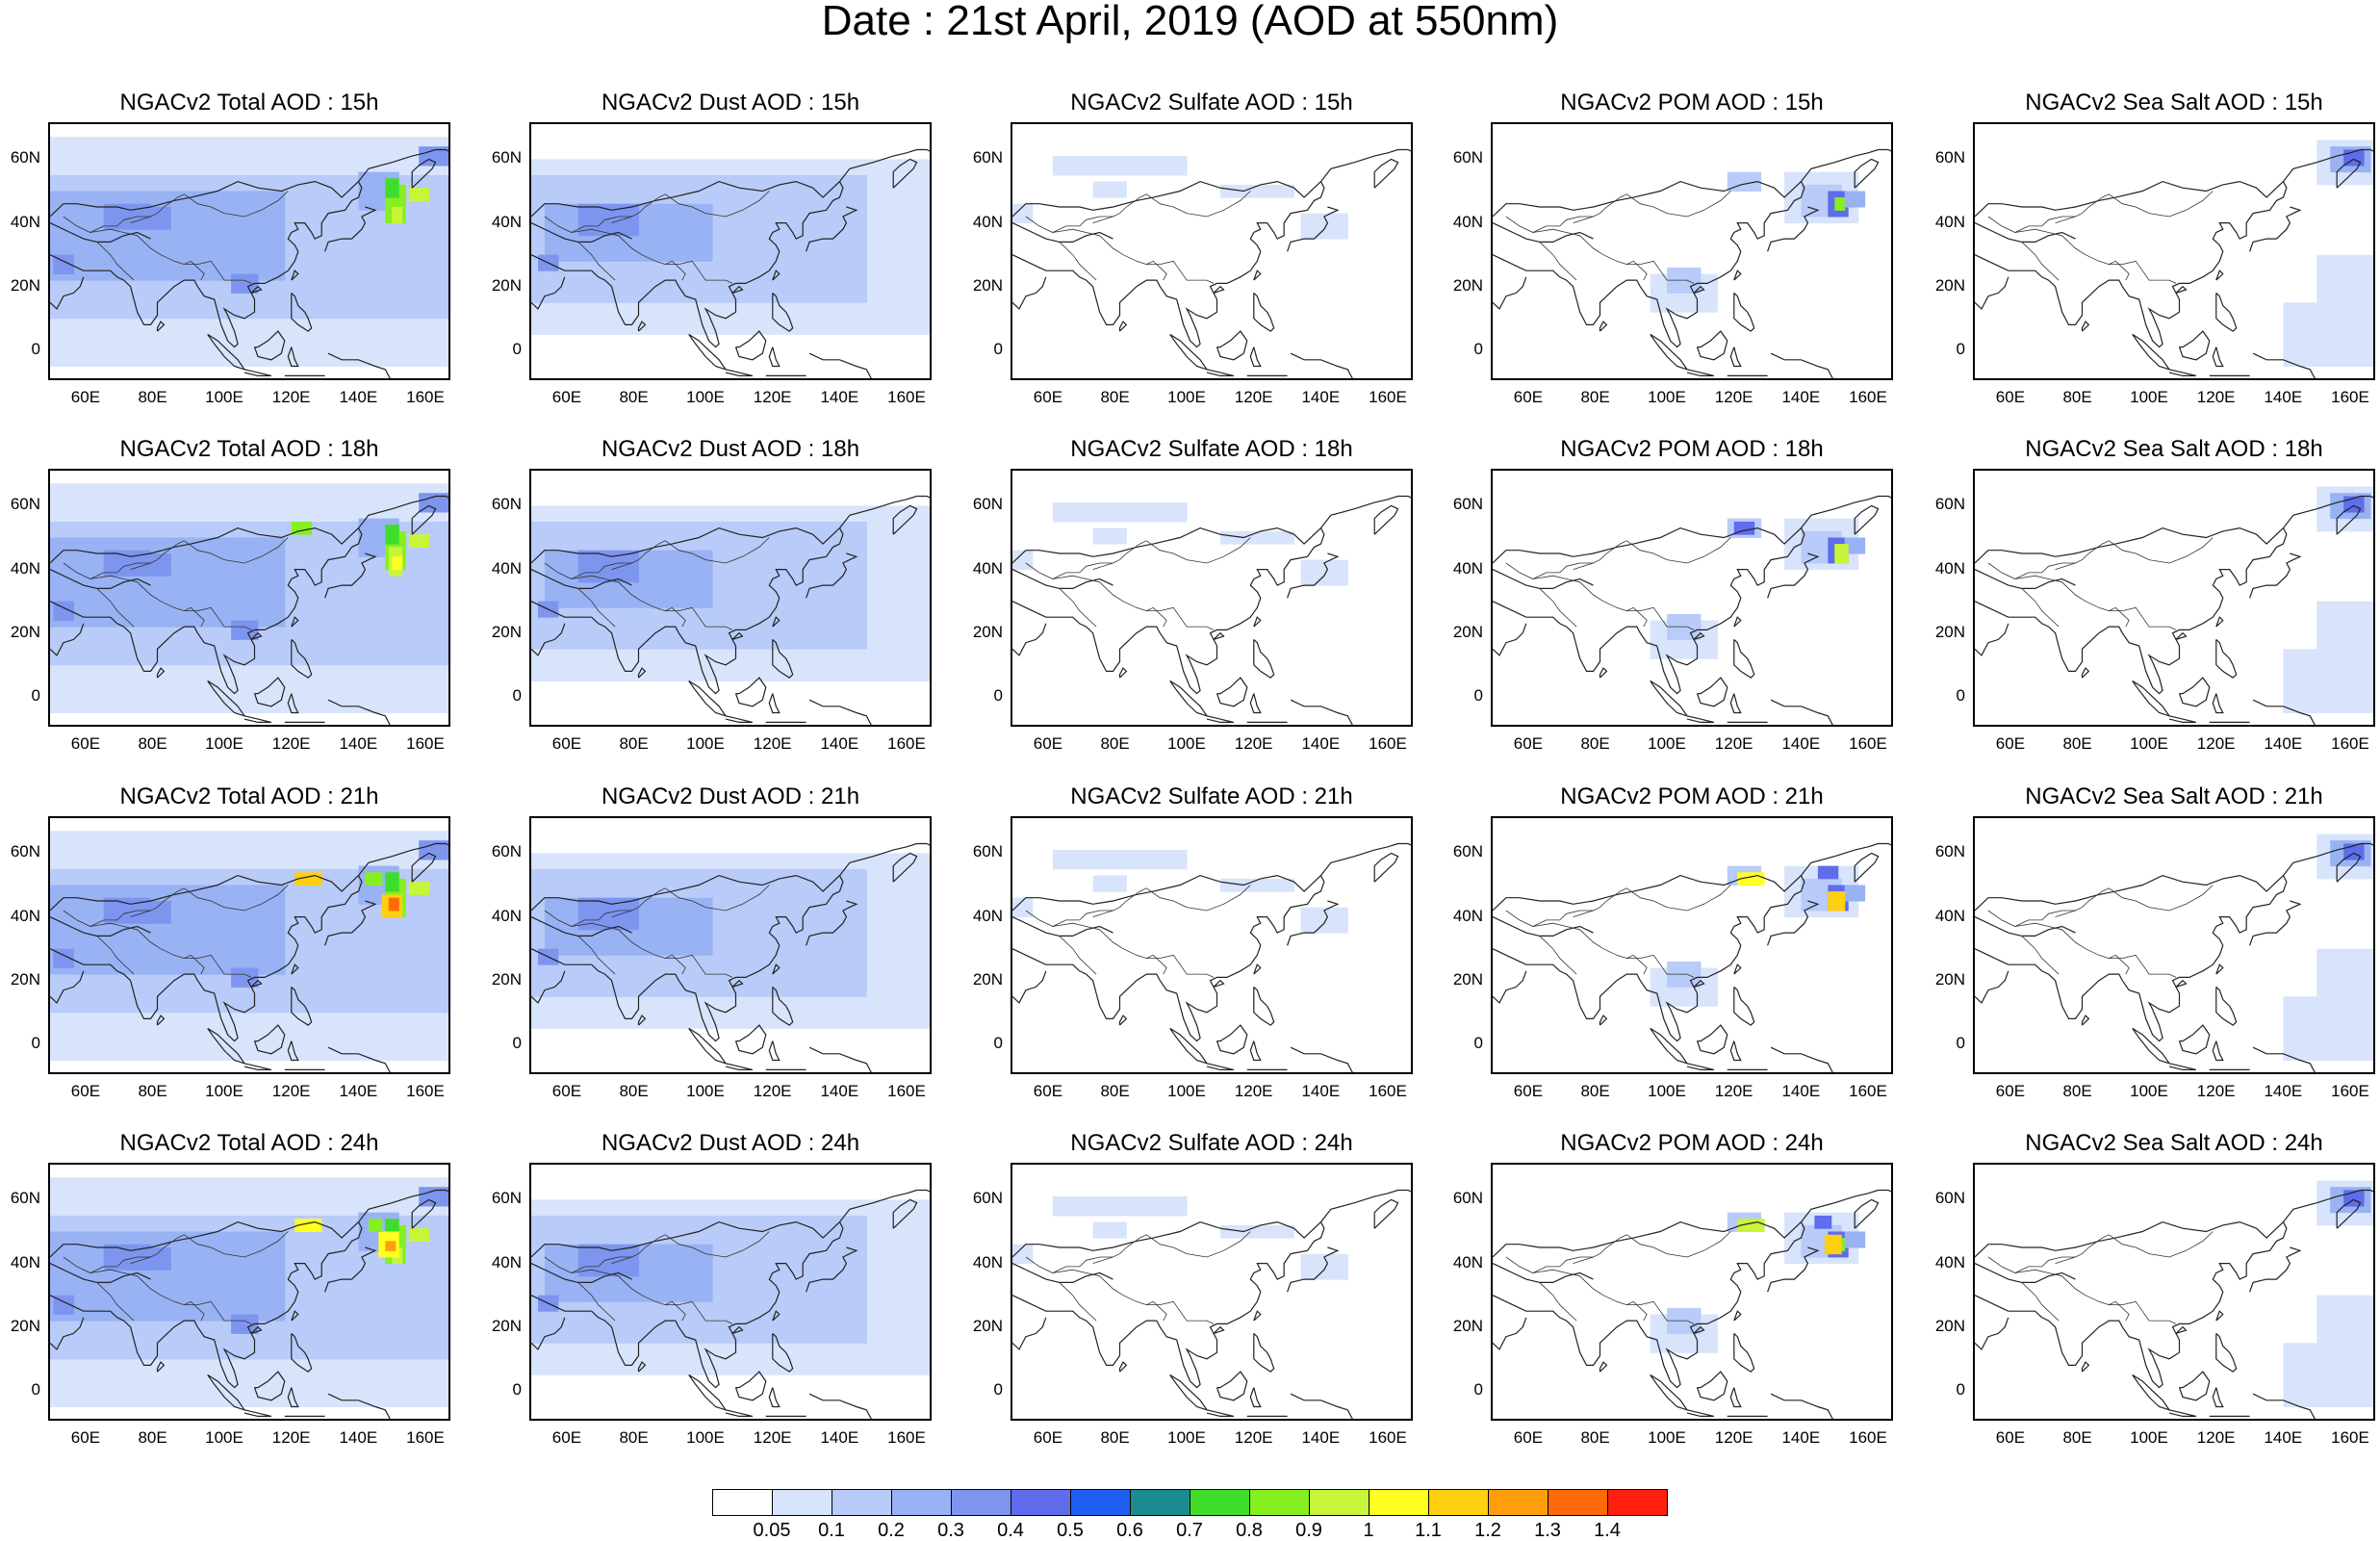  I want to click on panel-title: NGACv2 Dust AOD : 18h, so click(730, 449).